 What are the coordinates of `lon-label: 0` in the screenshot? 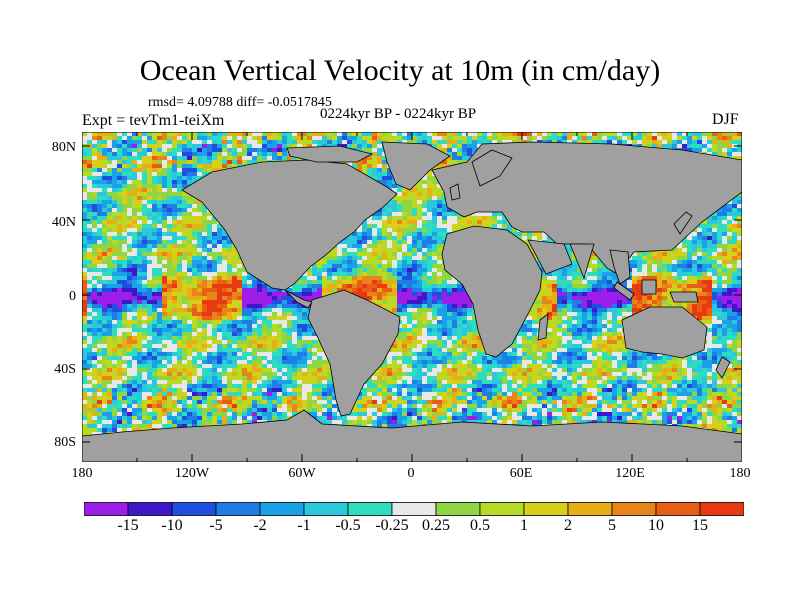 It's located at (411, 473).